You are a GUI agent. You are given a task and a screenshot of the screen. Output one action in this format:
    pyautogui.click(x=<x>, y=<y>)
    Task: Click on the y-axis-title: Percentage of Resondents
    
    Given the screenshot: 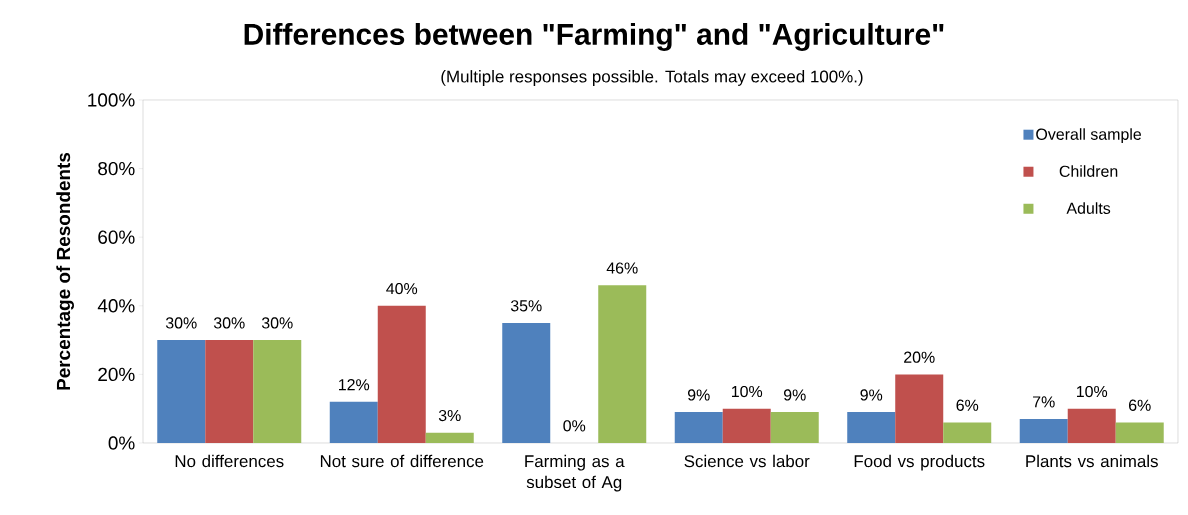 What is the action you would take?
    pyautogui.click(x=65, y=271)
    